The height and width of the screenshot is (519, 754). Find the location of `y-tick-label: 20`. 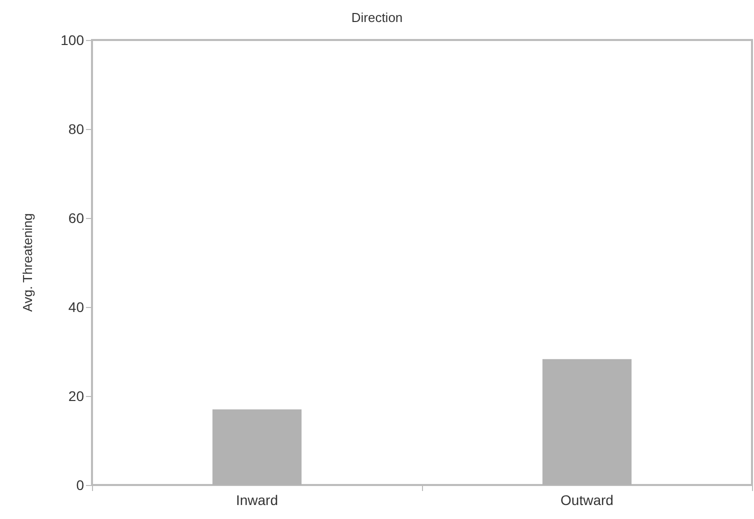

y-tick-label: 20 is located at coordinates (76, 396).